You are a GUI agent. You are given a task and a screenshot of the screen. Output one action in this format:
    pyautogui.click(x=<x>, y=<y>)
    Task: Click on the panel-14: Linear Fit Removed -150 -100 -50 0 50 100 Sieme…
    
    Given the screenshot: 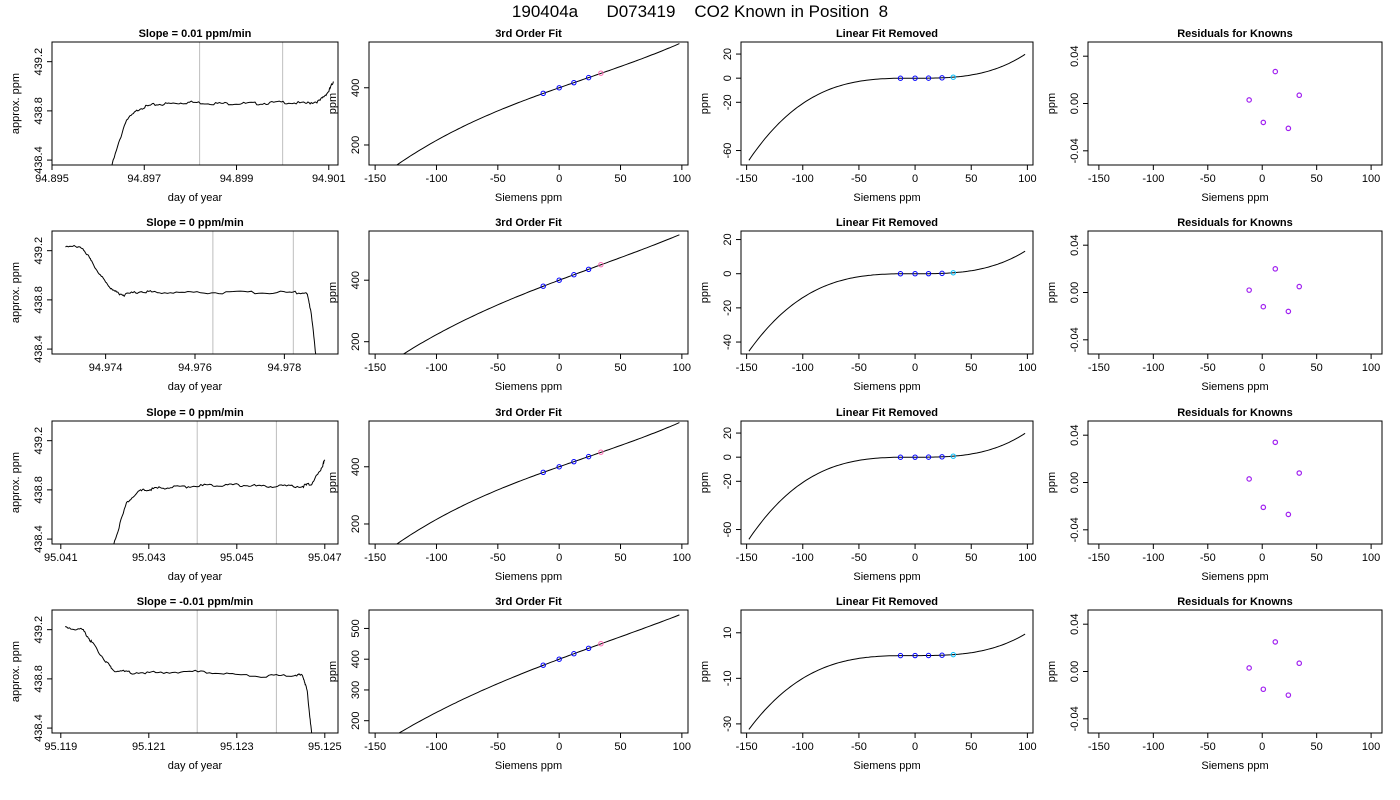 What is the action you would take?
    pyautogui.click(x=868, y=684)
    